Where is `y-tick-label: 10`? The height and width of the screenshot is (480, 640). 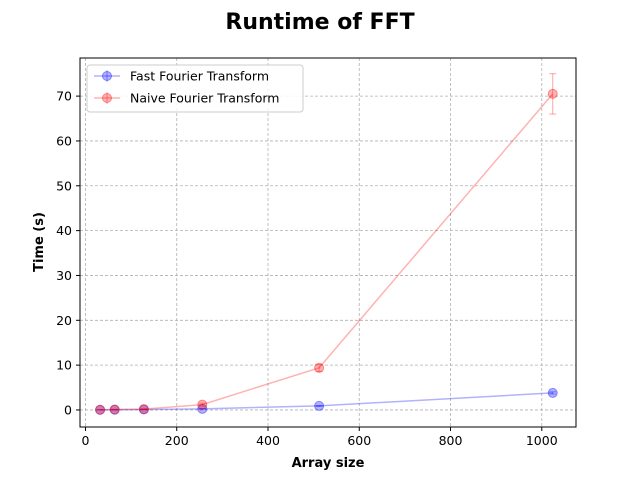
y-tick-label: 10 is located at coordinates (64, 365).